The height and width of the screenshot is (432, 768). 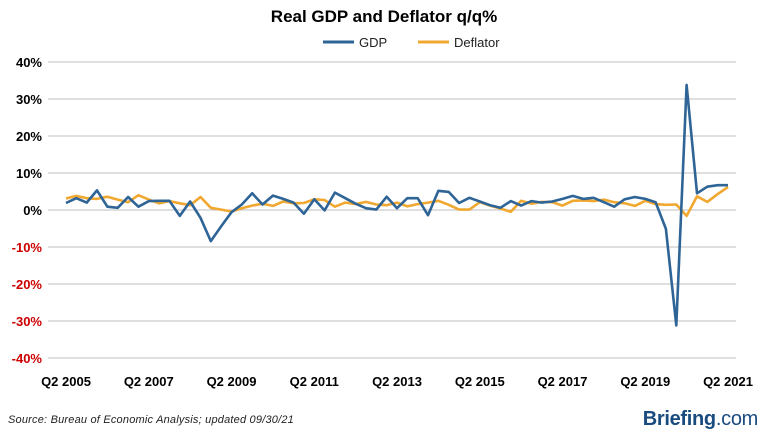 I want to click on y-tick-label: -20%, so click(x=27, y=284).